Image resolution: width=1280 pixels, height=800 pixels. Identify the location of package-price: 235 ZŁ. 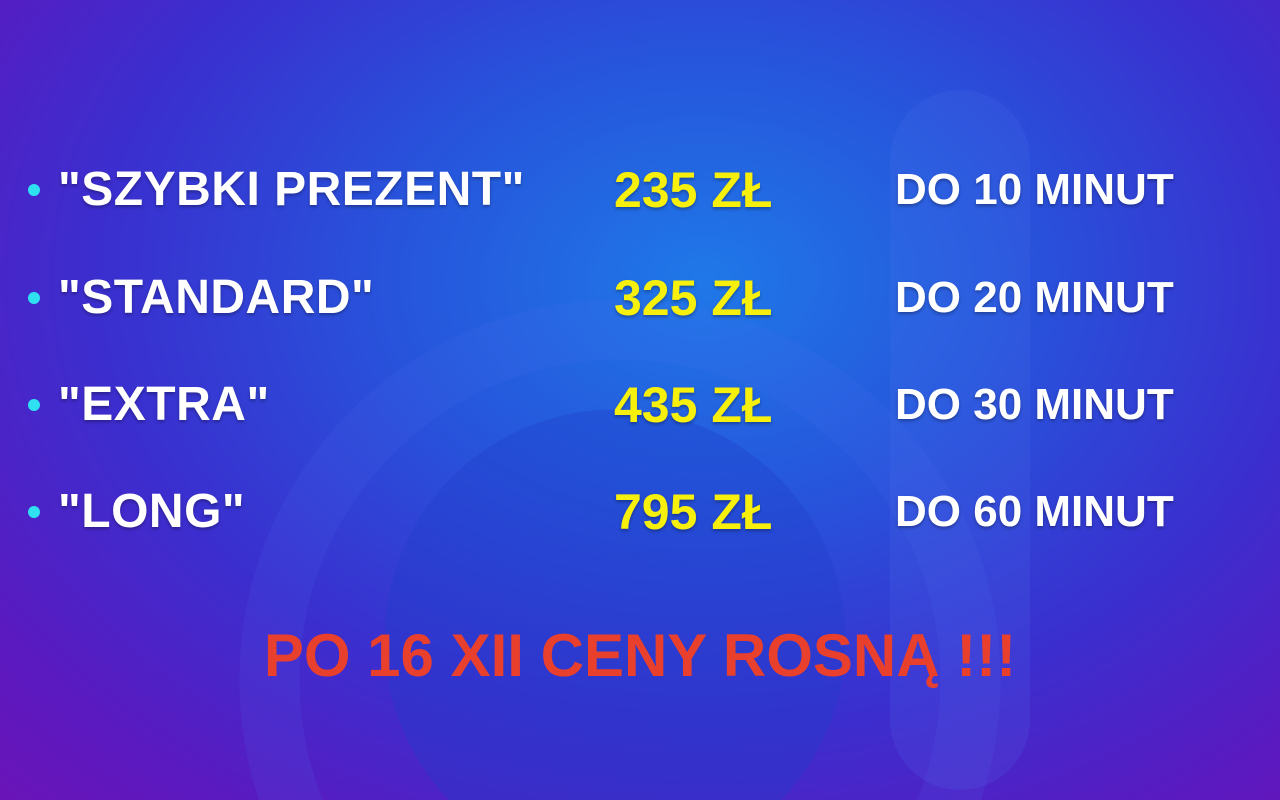
(693, 190).